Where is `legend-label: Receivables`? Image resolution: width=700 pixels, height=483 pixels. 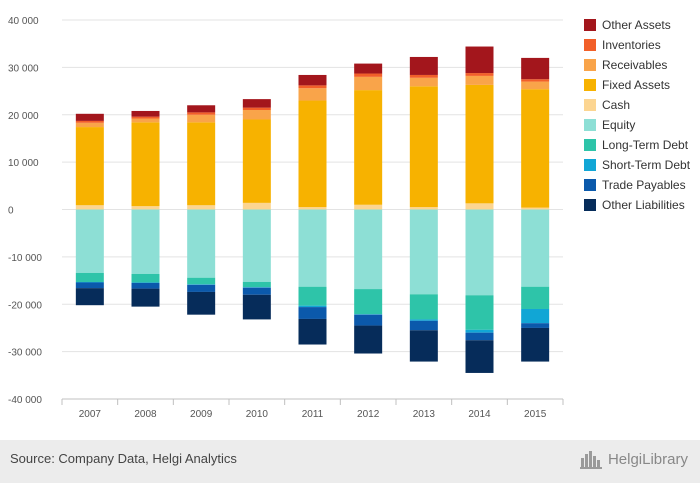 legend-label: Receivables is located at coordinates (635, 65).